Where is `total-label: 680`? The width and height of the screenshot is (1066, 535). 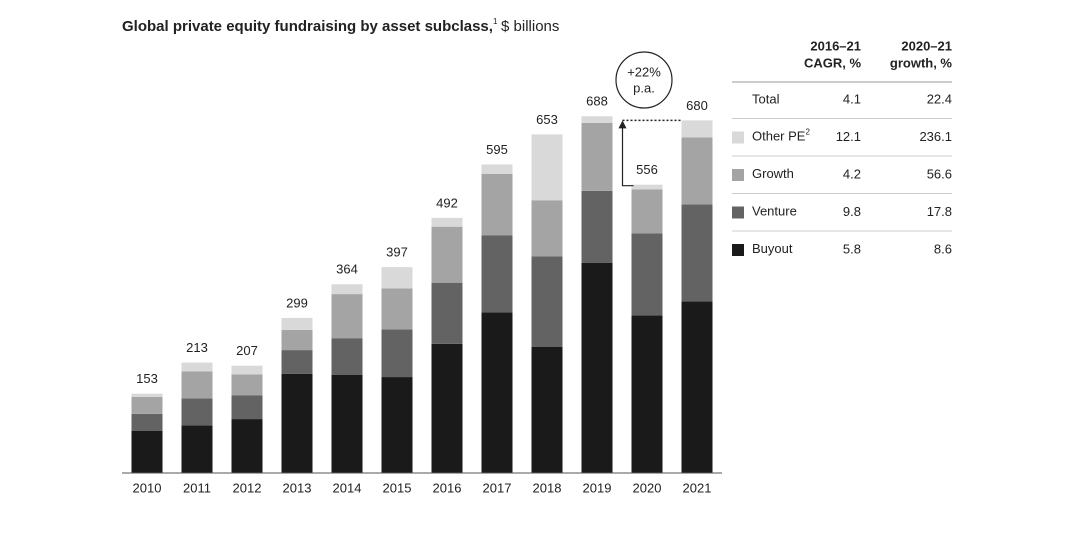 total-label: 680 is located at coordinates (697, 105).